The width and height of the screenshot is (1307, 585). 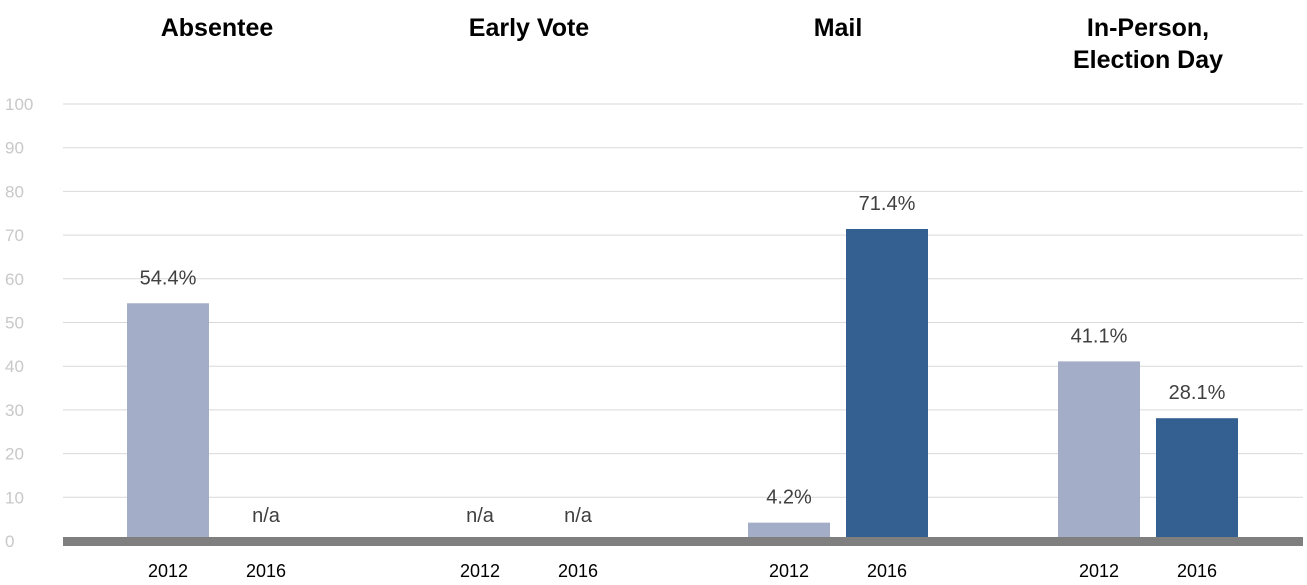 What do you see at coordinates (529, 28) in the screenshot?
I see `group-title: Early Vote` at bounding box center [529, 28].